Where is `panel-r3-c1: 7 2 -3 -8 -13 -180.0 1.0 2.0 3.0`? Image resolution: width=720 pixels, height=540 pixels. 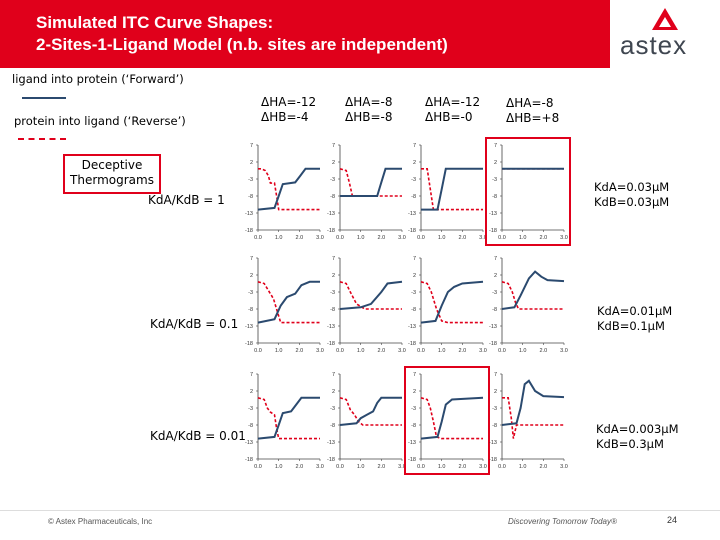
panel-r3-c1: 7 2 -3 -8 -13 -180.0 1.0 2.0 3.0 is located at coordinates (284, 421).